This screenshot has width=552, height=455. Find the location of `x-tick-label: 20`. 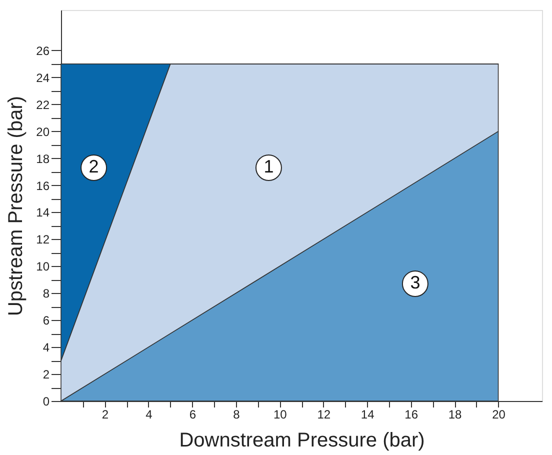

x-tick-label: 20 is located at coordinates (499, 415).